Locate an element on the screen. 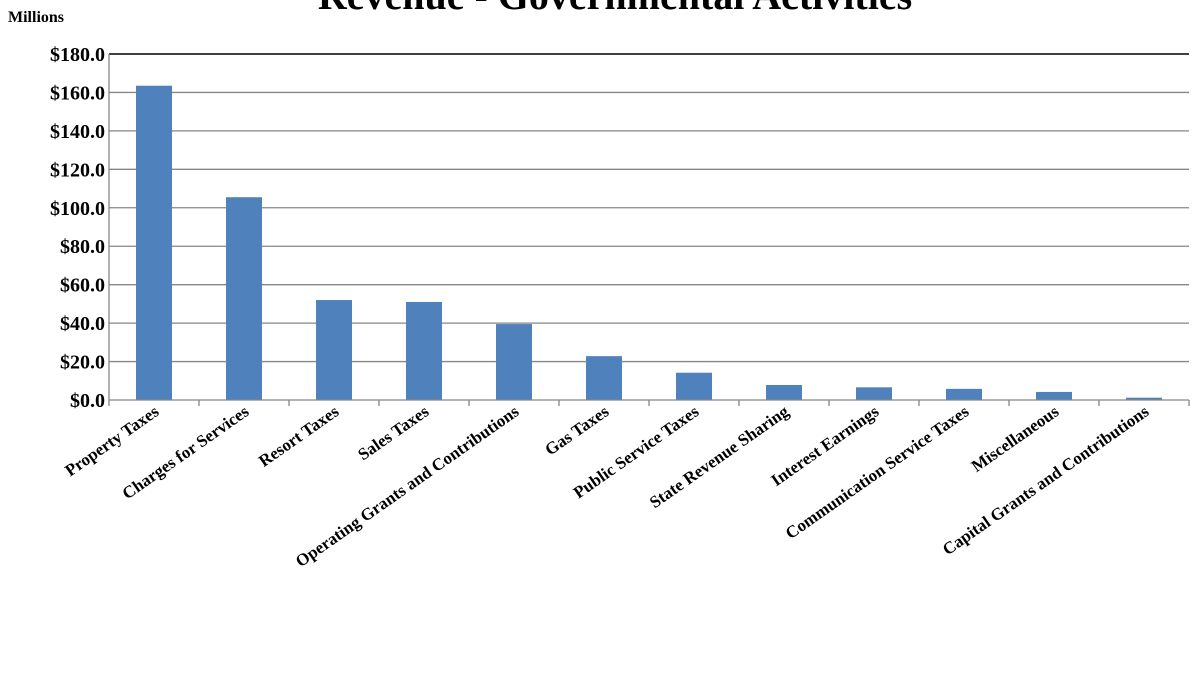 The width and height of the screenshot is (1202, 696). y-tick-label: $100.0 is located at coordinates (77, 209).